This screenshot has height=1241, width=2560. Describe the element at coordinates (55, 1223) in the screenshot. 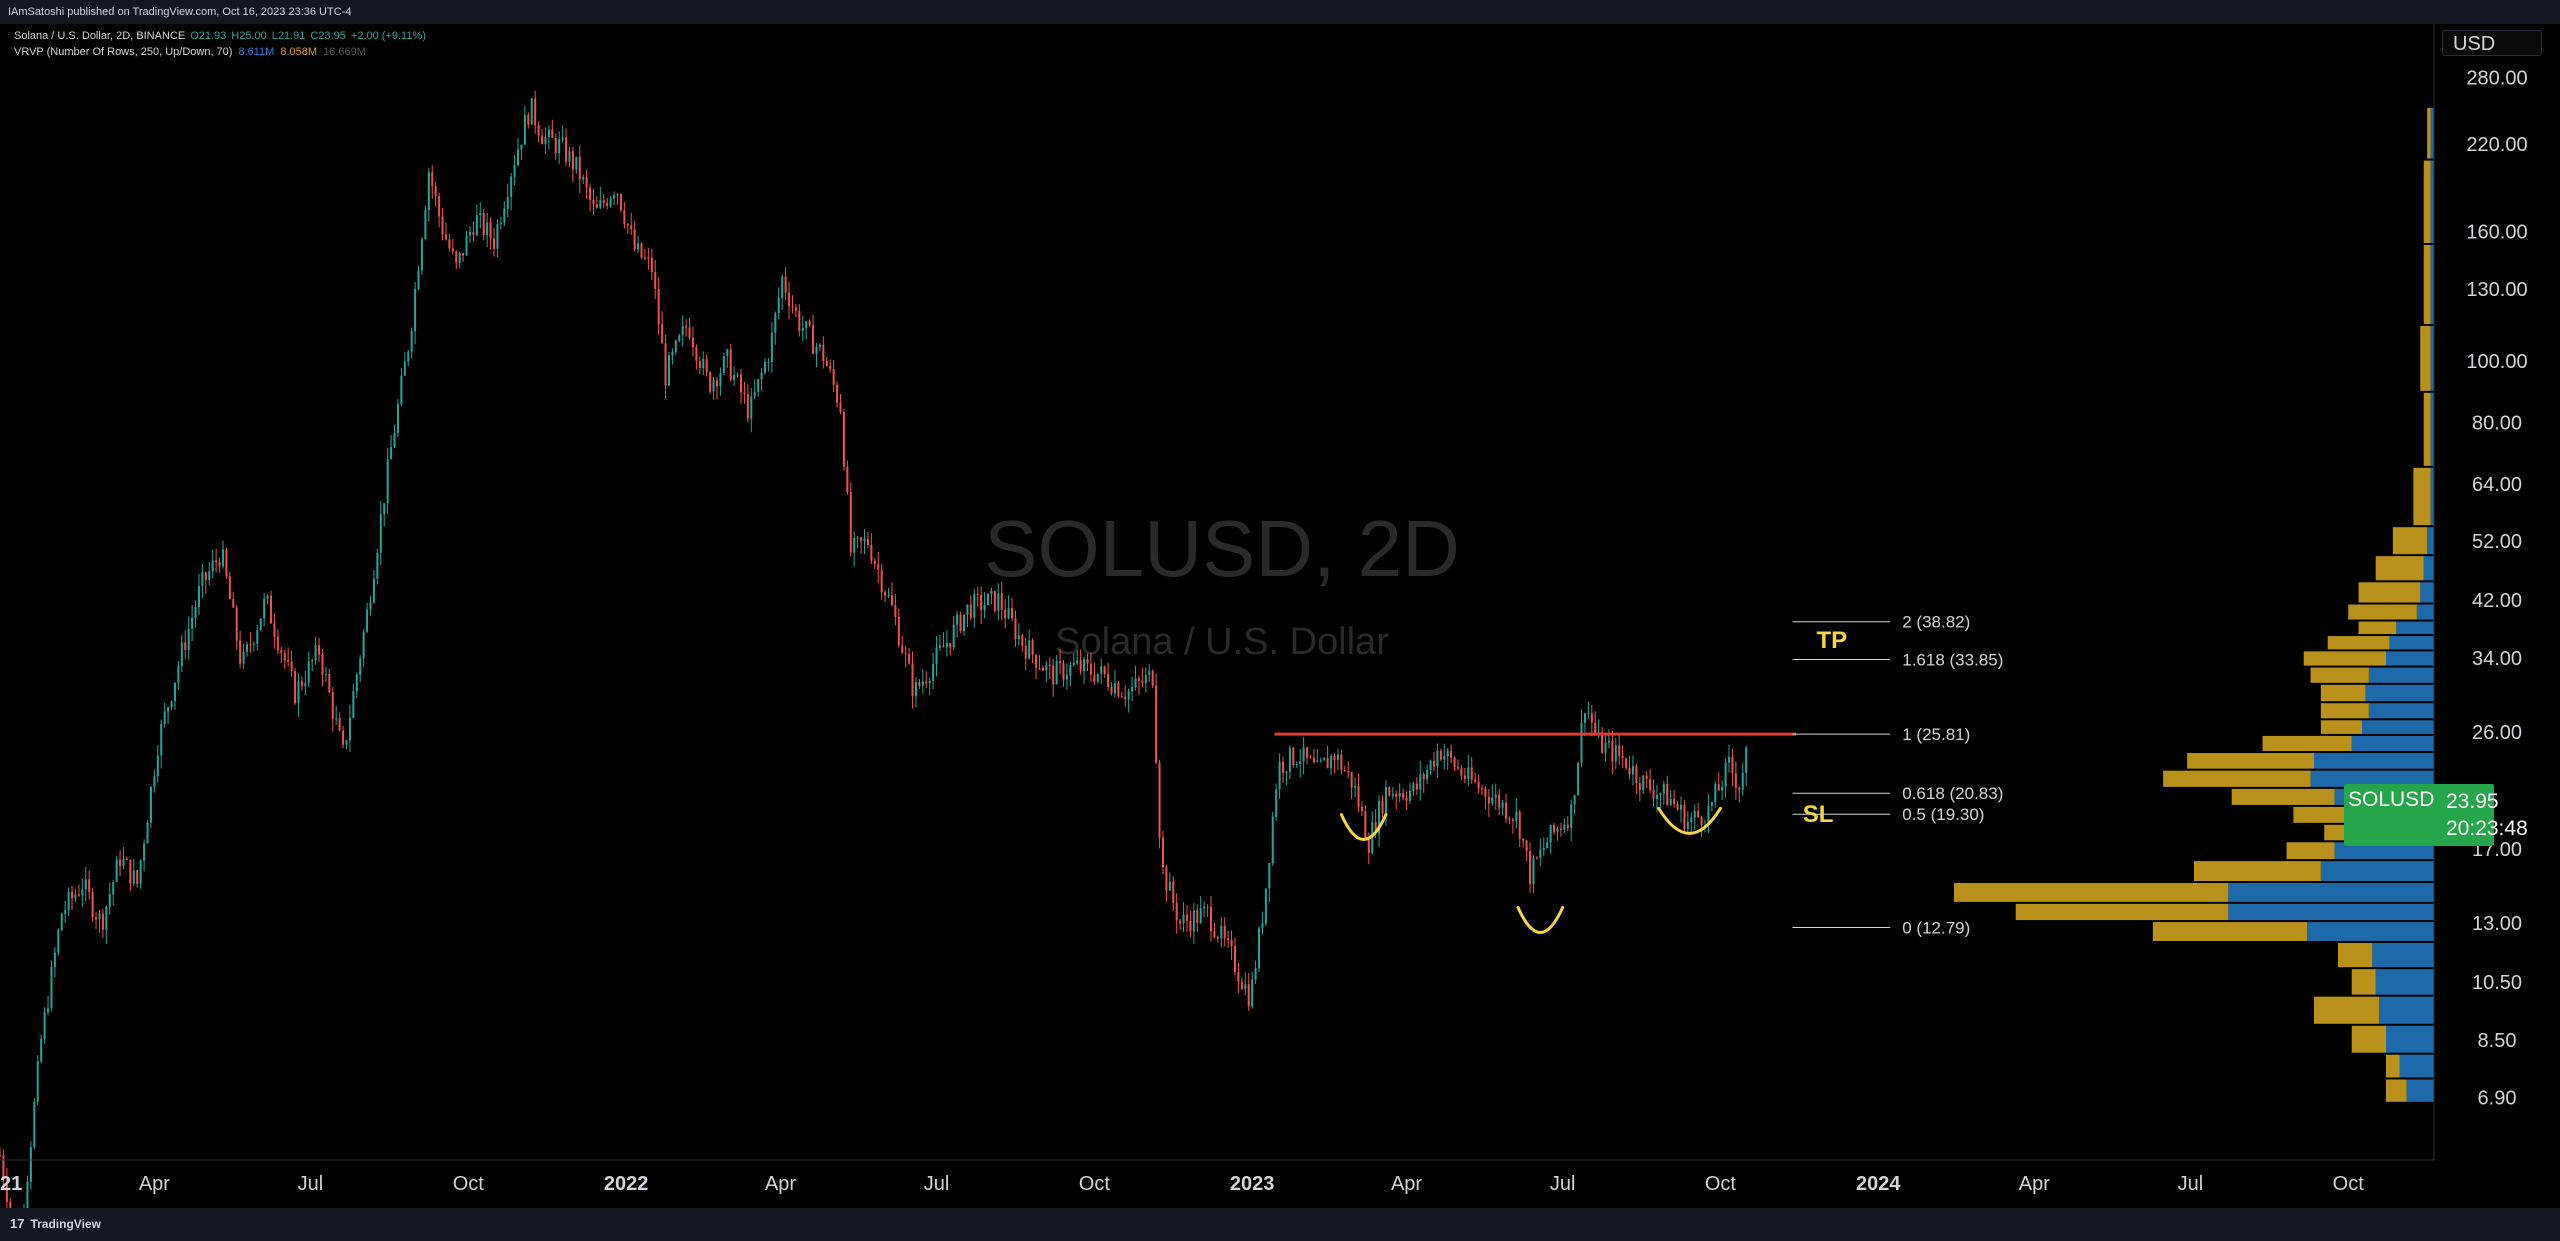

I see `tradingview-logo: 17 TradingView` at that location.